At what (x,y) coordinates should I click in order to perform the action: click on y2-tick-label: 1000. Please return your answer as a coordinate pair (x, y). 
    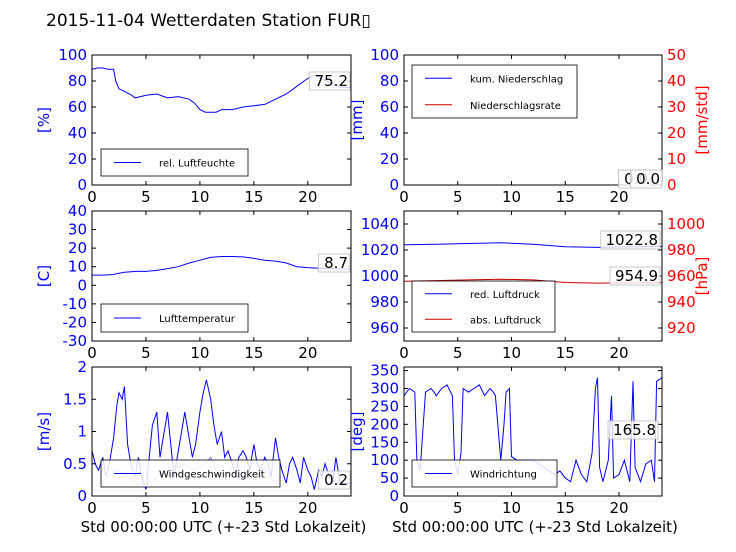
    Looking at the image, I should click on (686, 224).